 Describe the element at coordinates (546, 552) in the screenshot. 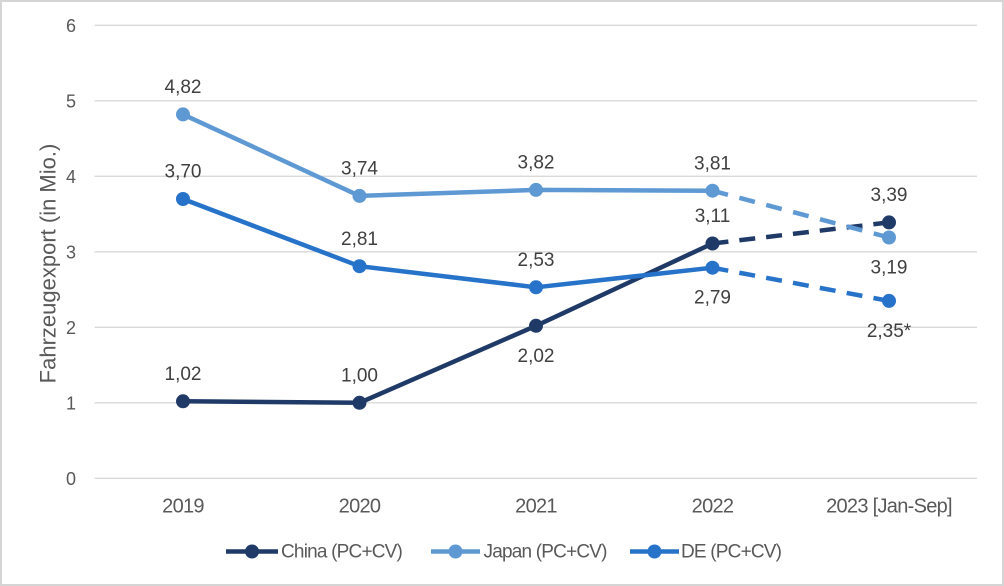

I see `svg-text: Japan (PC+CV)` at that location.